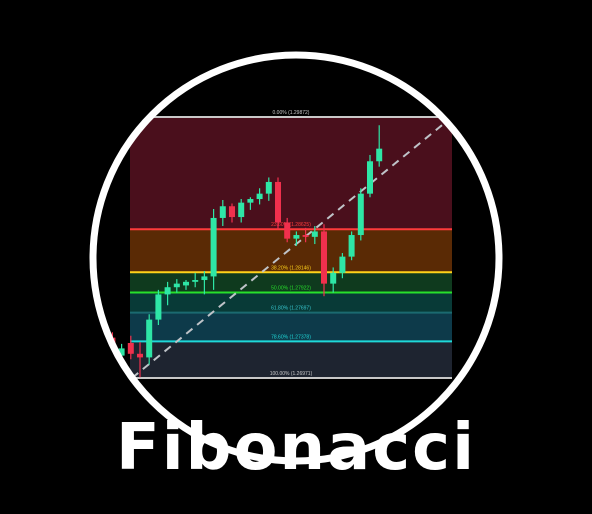  What do you see at coordinates (291, 374) in the screenshot?
I see `fib-level-label: 100.00% (1.26971)` at bounding box center [291, 374].